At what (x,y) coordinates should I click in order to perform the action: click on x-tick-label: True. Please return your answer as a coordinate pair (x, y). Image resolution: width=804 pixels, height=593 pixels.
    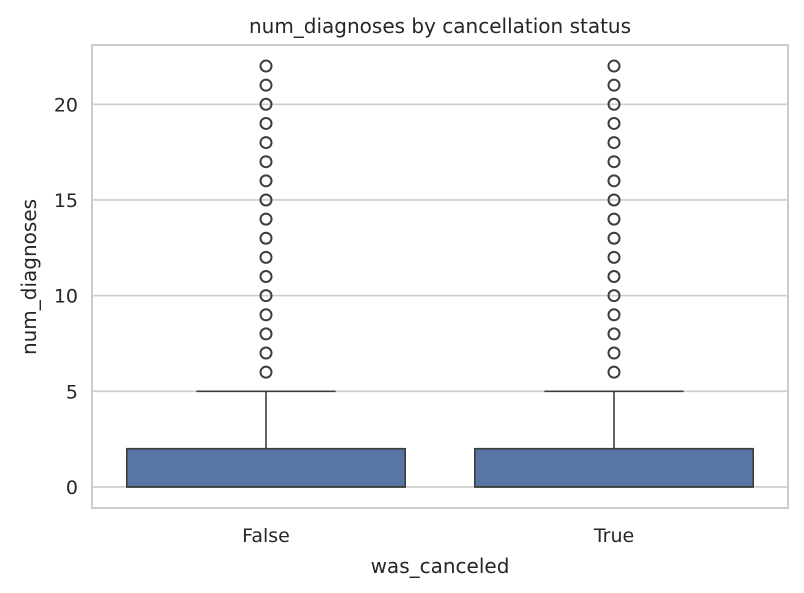
    Looking at the image, I should click on (613, 536).